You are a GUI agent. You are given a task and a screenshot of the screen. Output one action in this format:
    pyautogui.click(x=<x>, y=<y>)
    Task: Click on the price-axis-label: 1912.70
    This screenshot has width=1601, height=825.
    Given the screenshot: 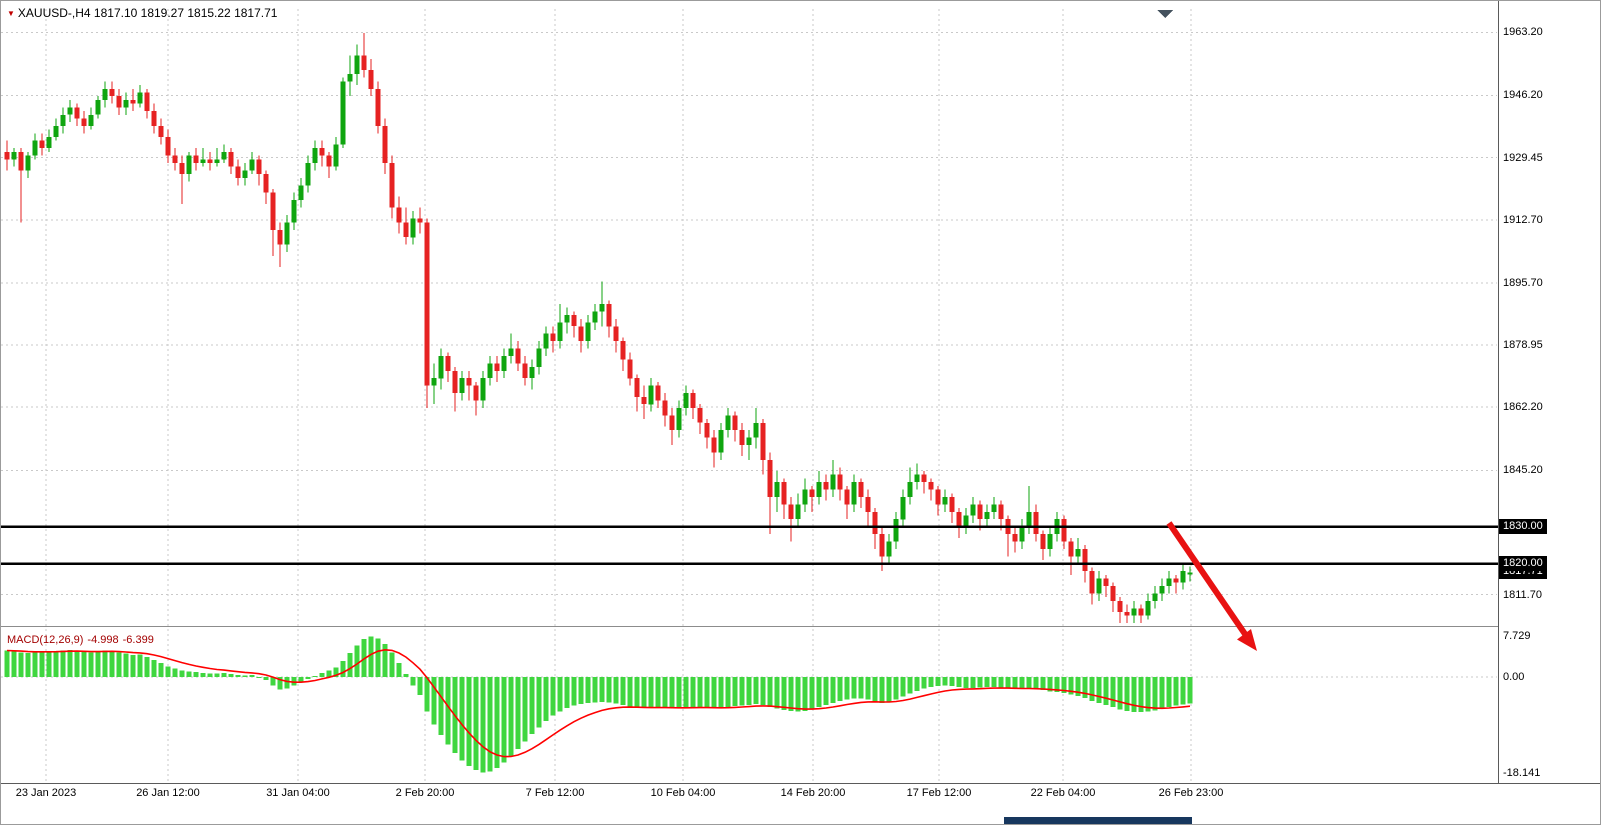 What is the action you would take?
    pyautogui.click(x=1523, y=220)
    